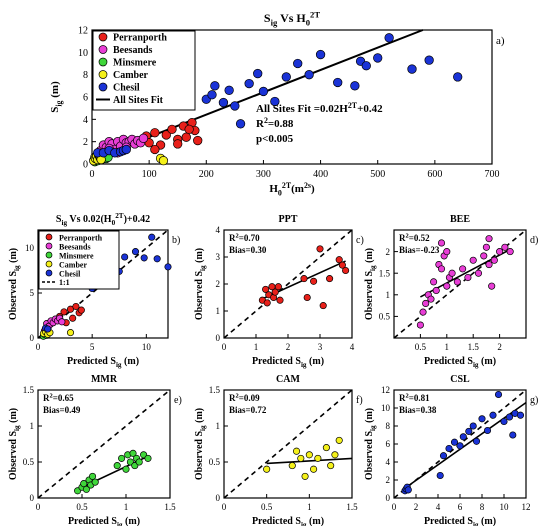 This screenshot has height=526, width=550. What do you see at coordinates (92, 347) in the screenshot?
I see `x-tick-label: 5` at bounding box center [92, 347].